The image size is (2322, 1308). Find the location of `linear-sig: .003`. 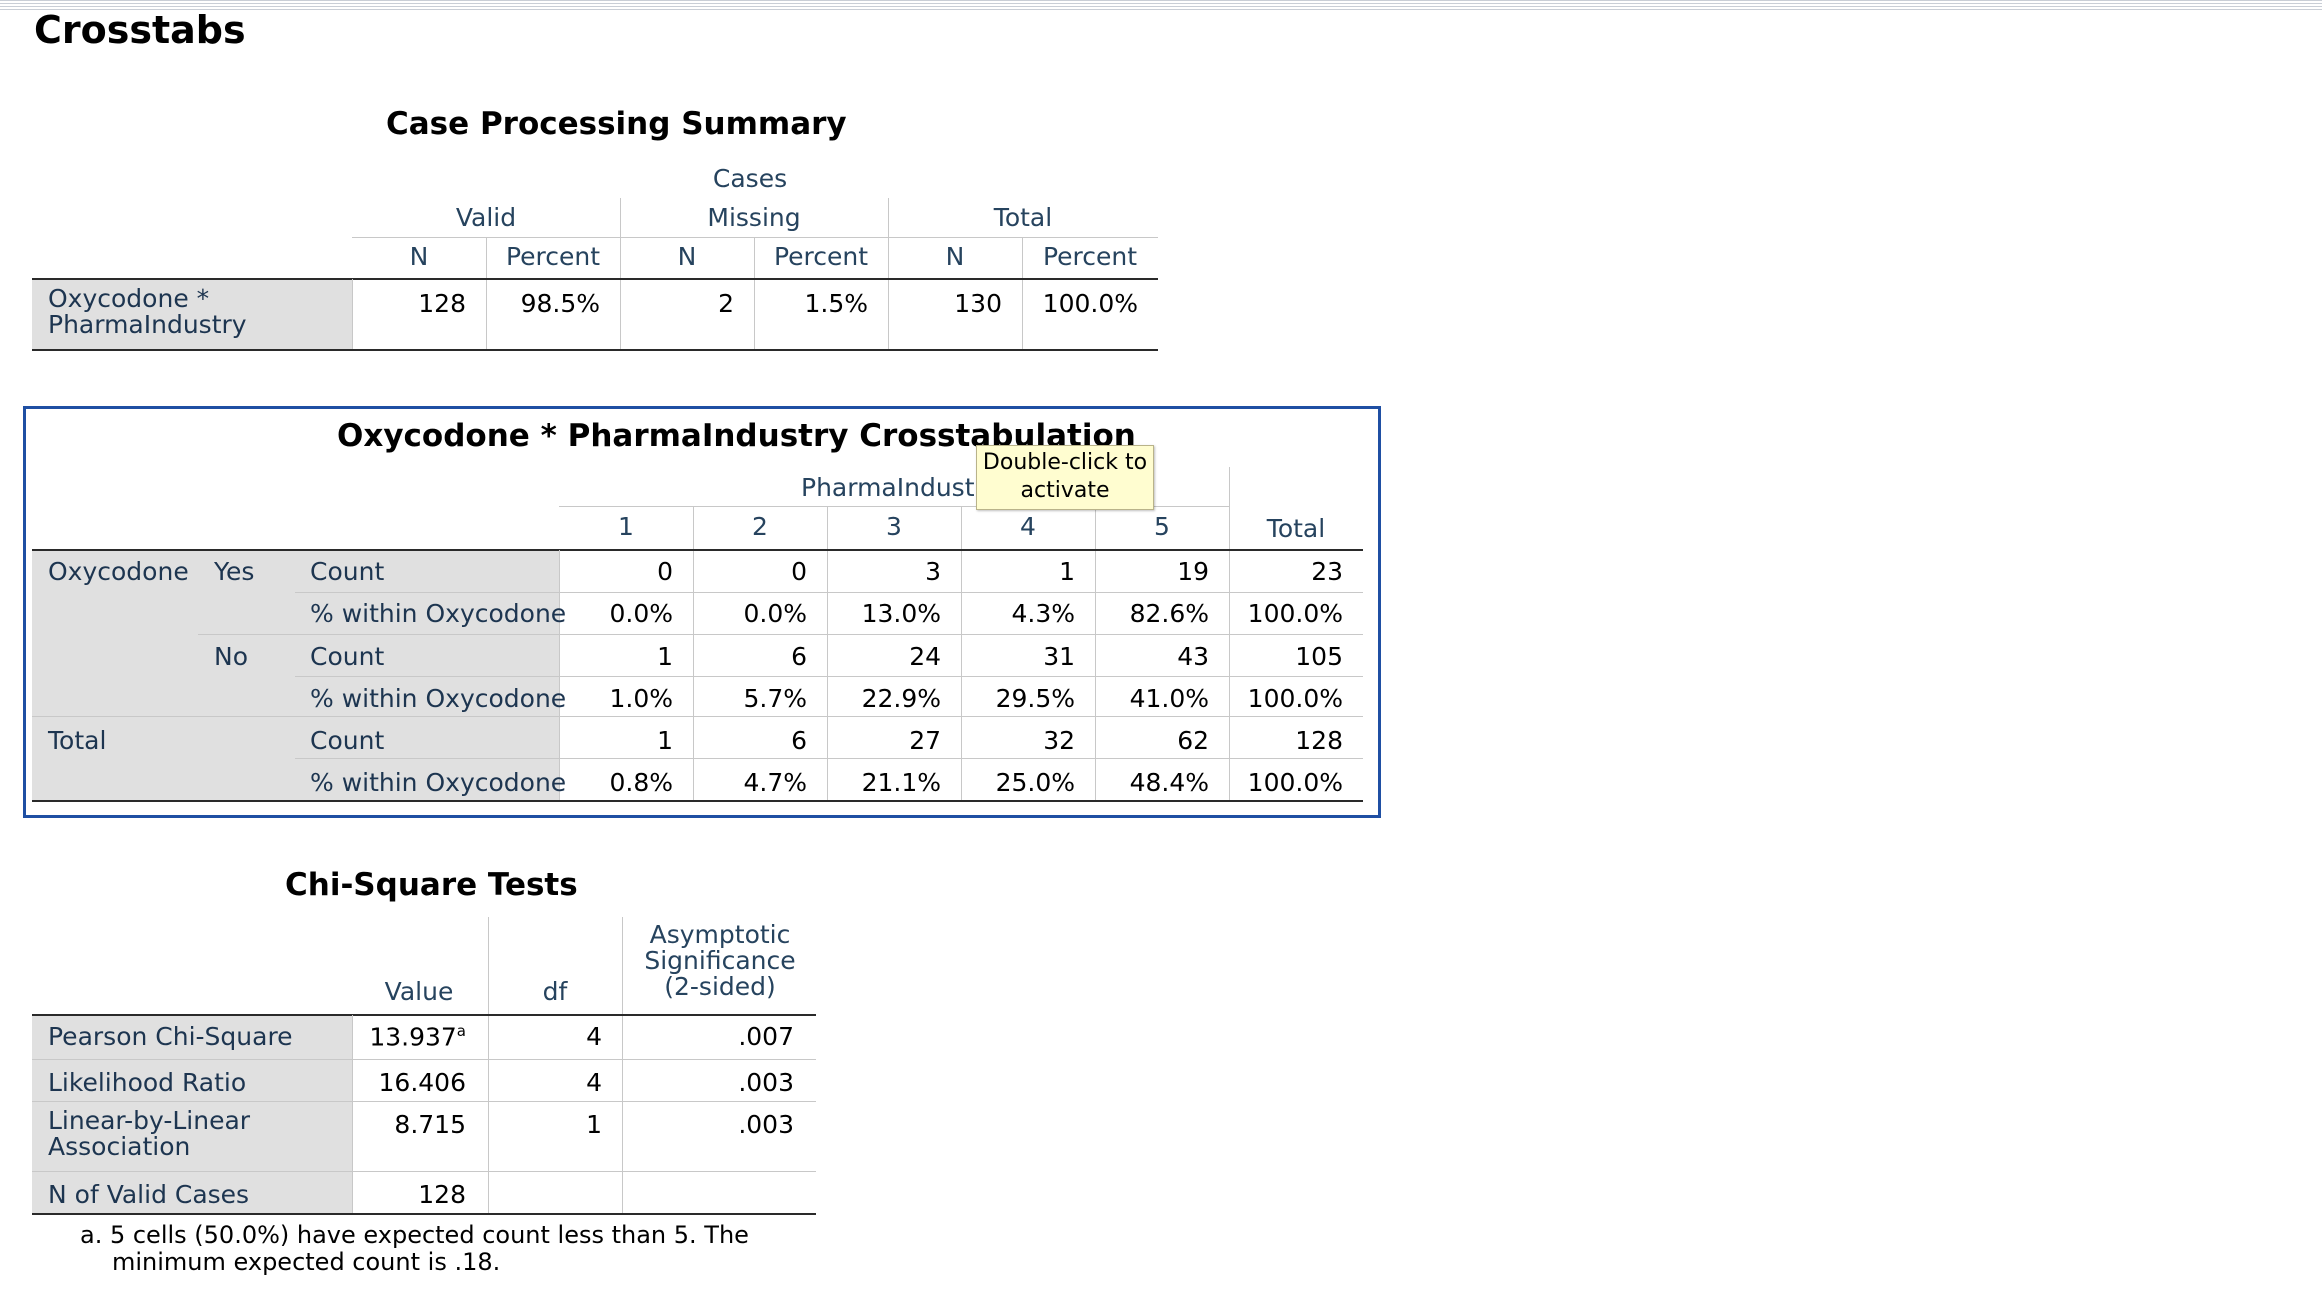

linear-sig: .003 is located at coordinates (766, 1124).